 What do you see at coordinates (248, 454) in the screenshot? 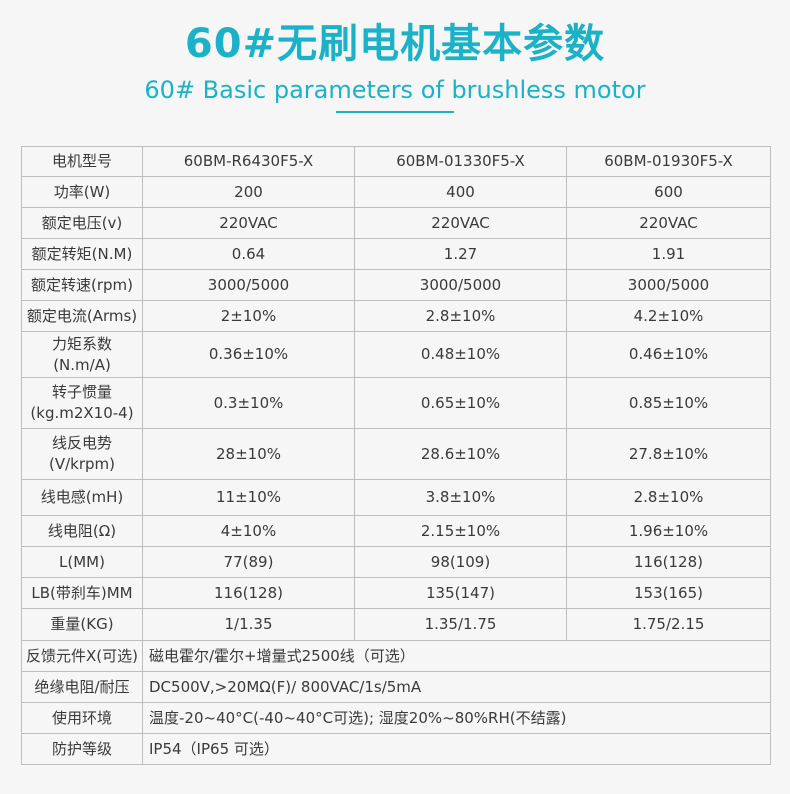
I see `value-cell: 28±10%` at bounding box center [248, 454].